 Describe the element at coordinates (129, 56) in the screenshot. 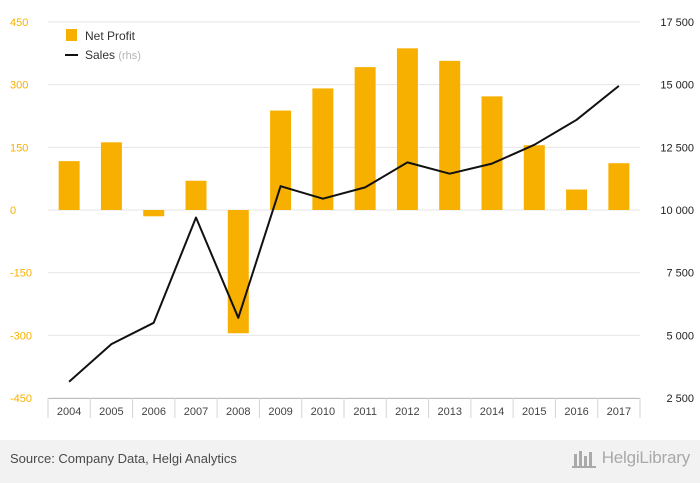

I see `legend-label-sales-suffix: (rhs)` at that location.